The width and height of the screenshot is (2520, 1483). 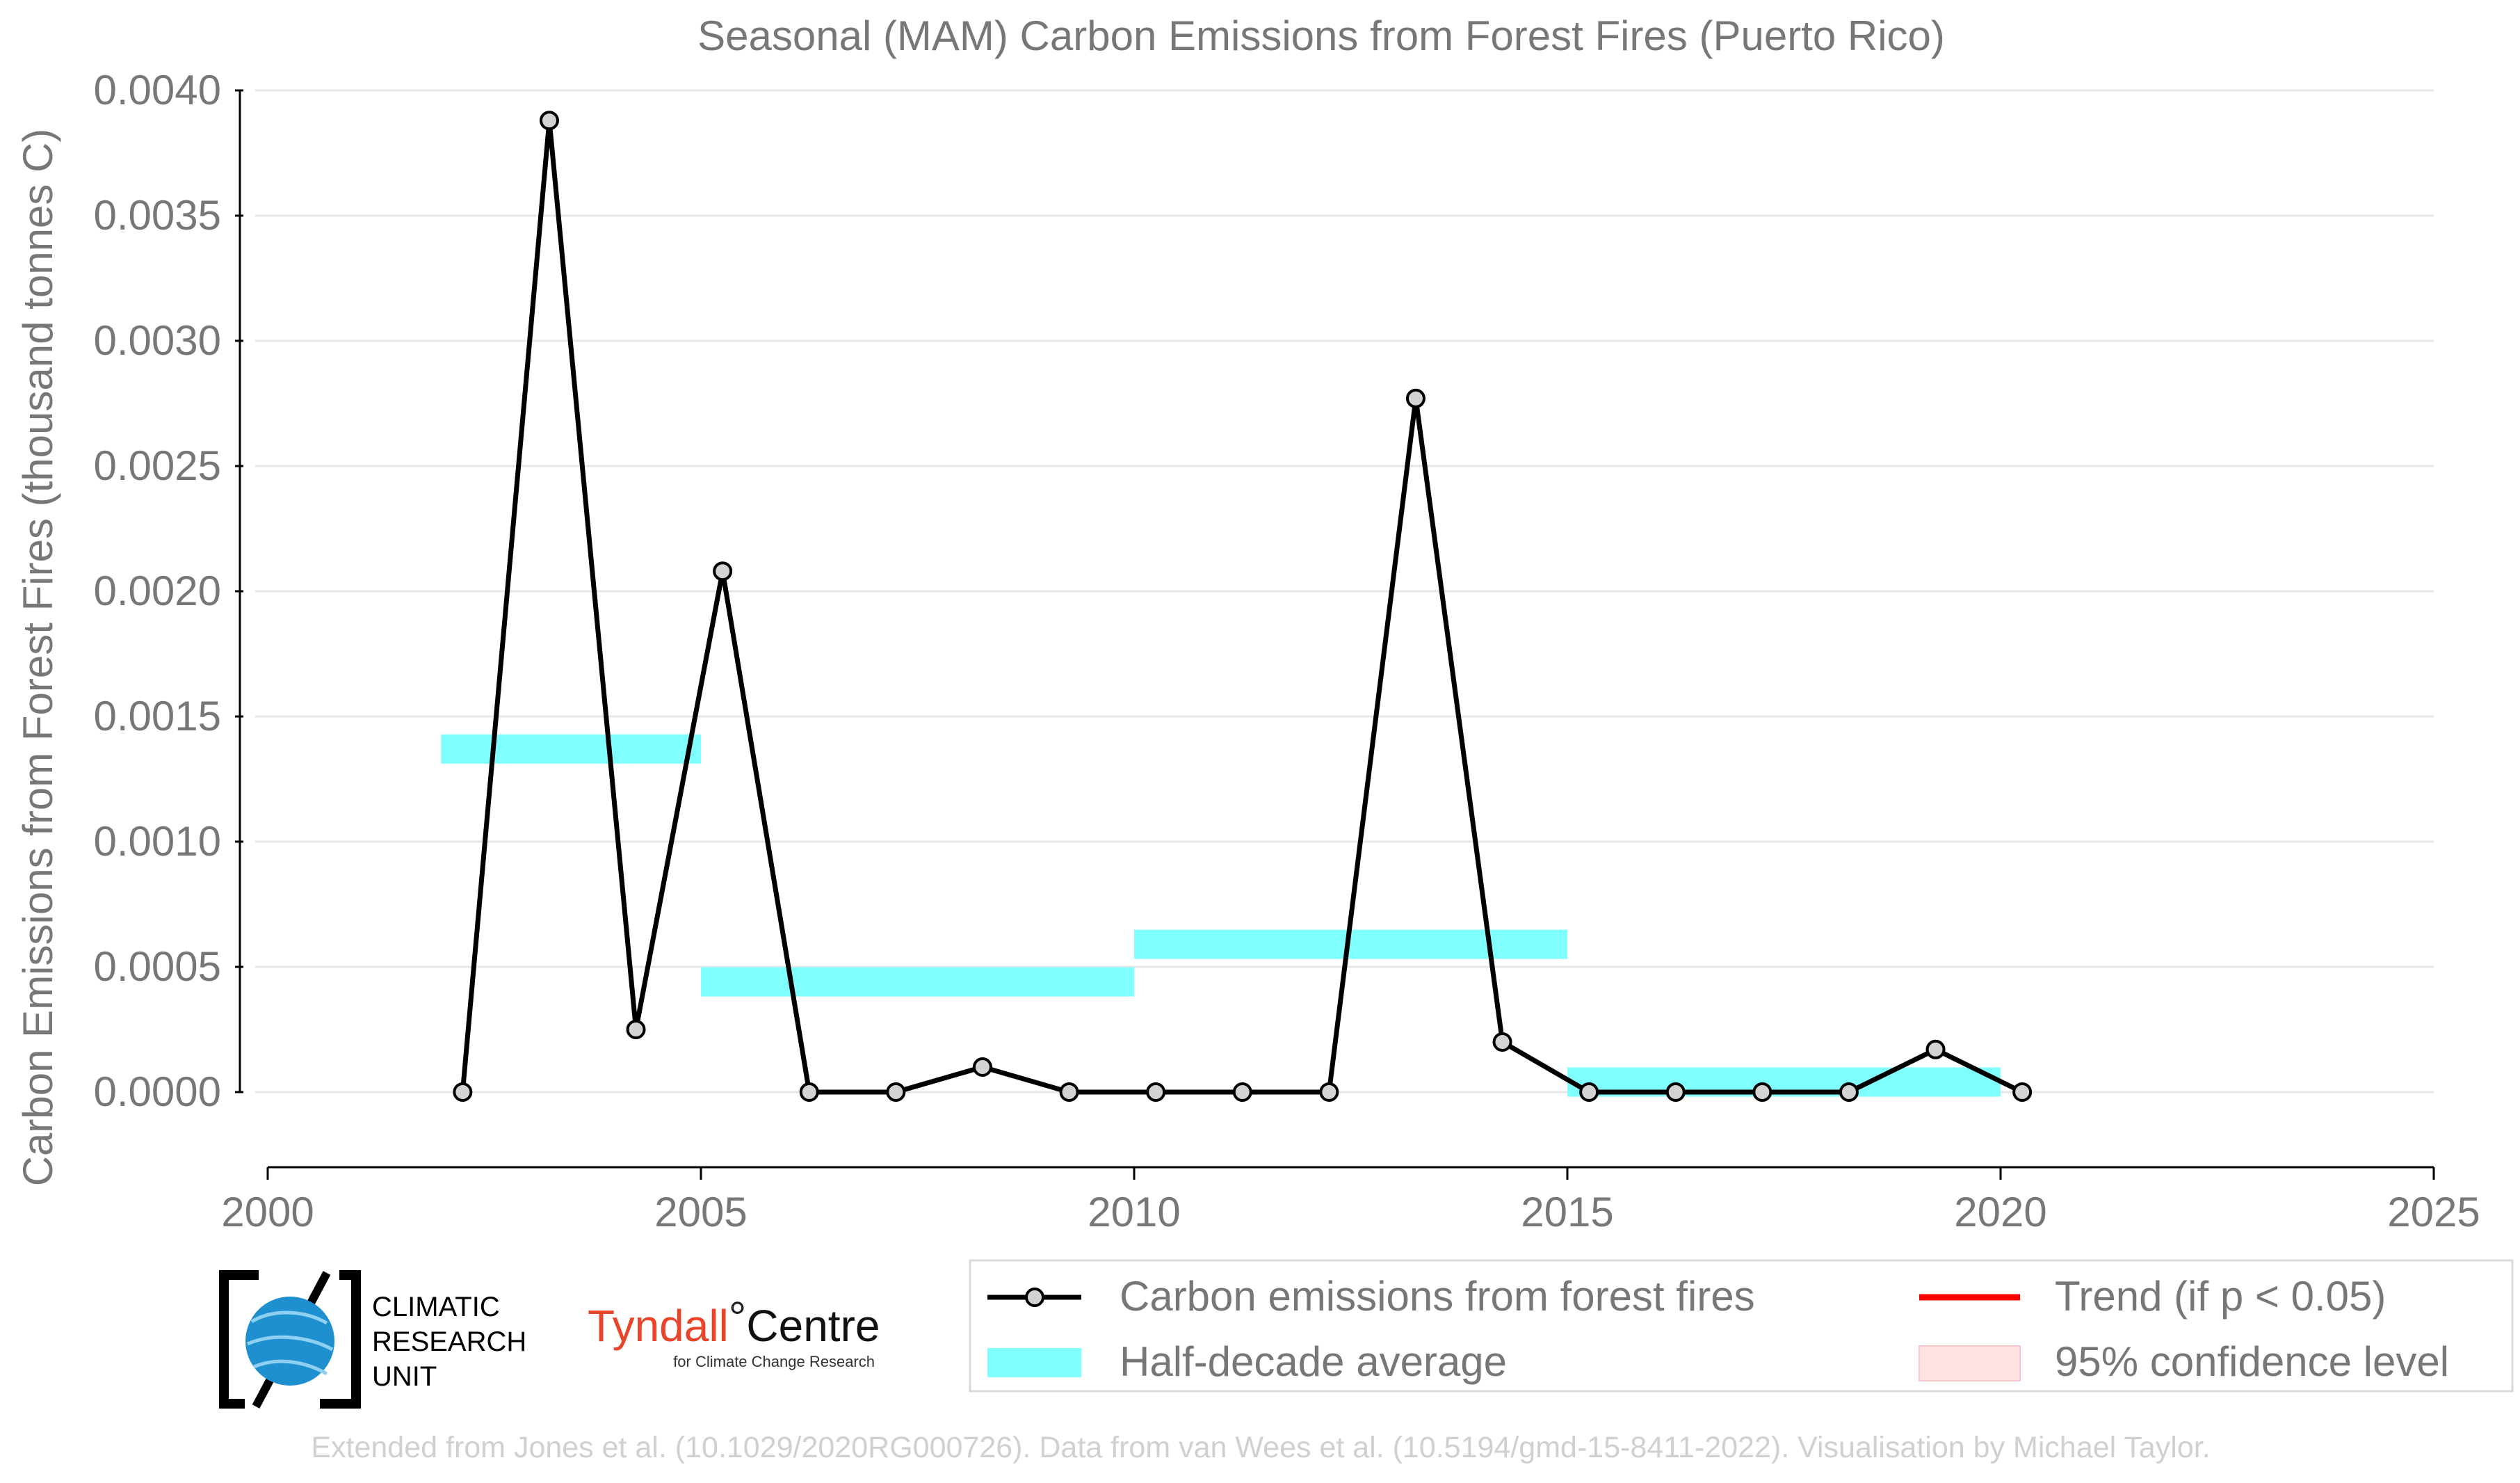 What do you see at coordinates (157, 591) in the screenshot?
I see `y-tick-label: 0.0020` at bounding box center [157, 591].